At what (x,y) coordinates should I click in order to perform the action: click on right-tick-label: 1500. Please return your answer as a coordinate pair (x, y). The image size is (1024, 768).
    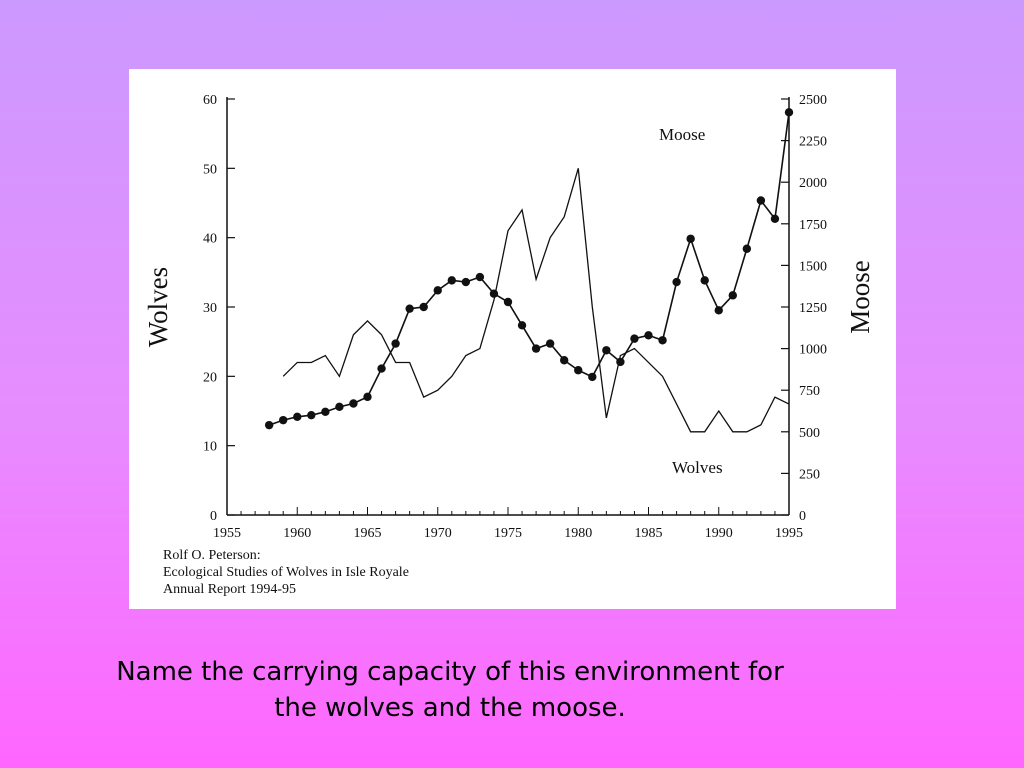
    Looking at the image, I should click on (813, 266).